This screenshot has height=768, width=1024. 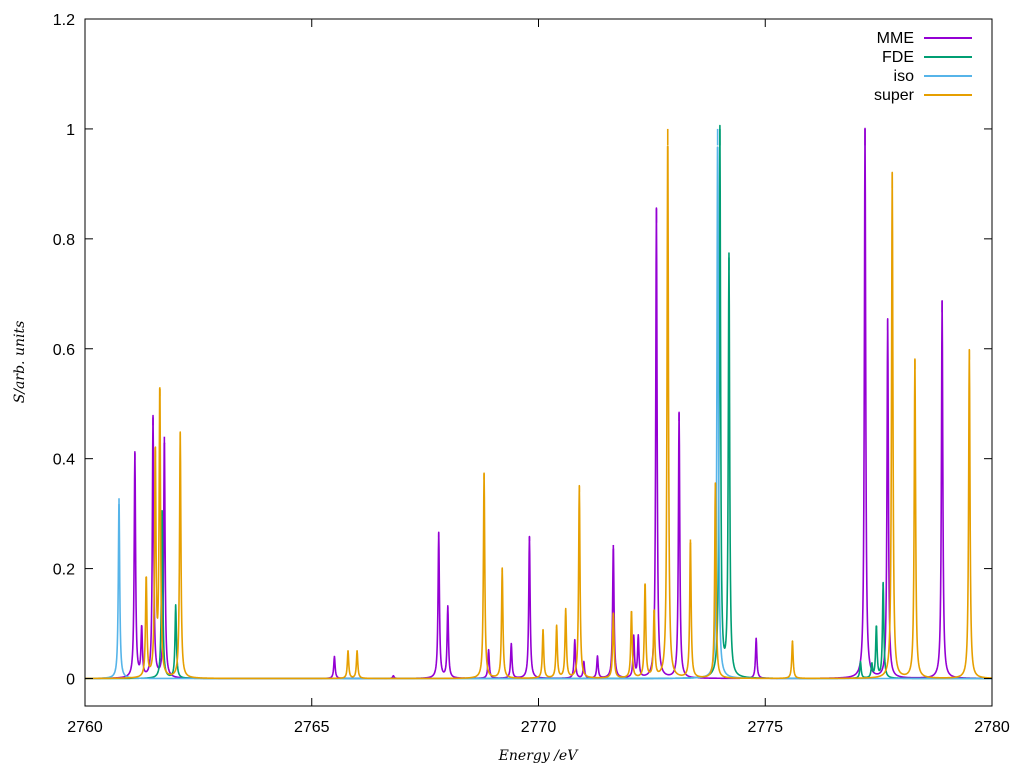 What do you see at coordinates (20, 362) in the screenshot?
I see `y-axis-title: S/arb. units` at bounding box center [20, 362].